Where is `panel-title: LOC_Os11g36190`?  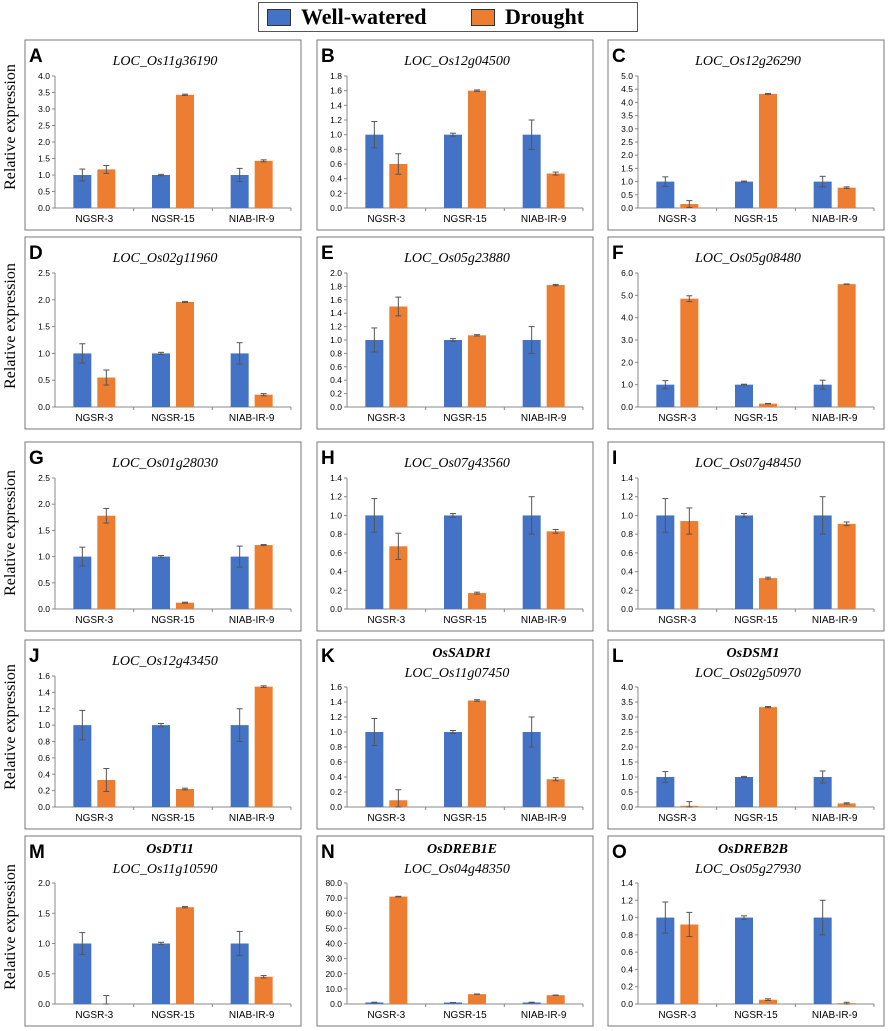 panel-title: LOC_Os11g36190 is located at coordinates (165, 61).